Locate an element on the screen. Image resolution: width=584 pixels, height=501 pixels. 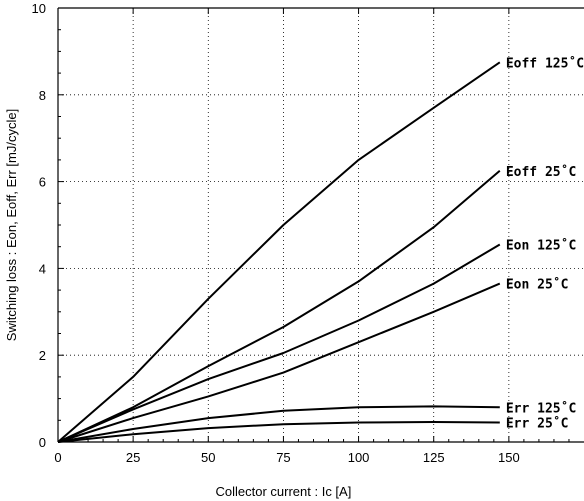
x-tick-label: 0 is located at coordinates (57, 457).